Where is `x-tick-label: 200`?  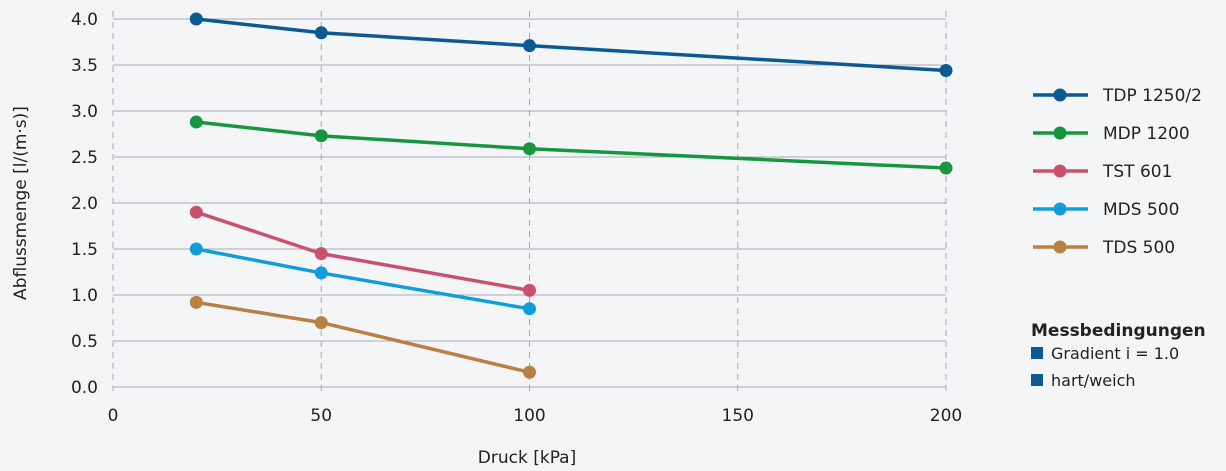 x-tick-label: 200 is located at coordinates (946, 416).